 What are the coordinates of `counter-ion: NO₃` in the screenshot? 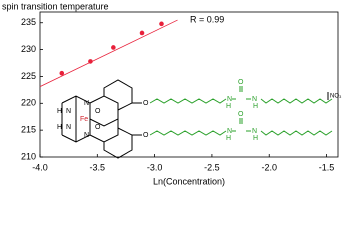 It's located at (336, 97).